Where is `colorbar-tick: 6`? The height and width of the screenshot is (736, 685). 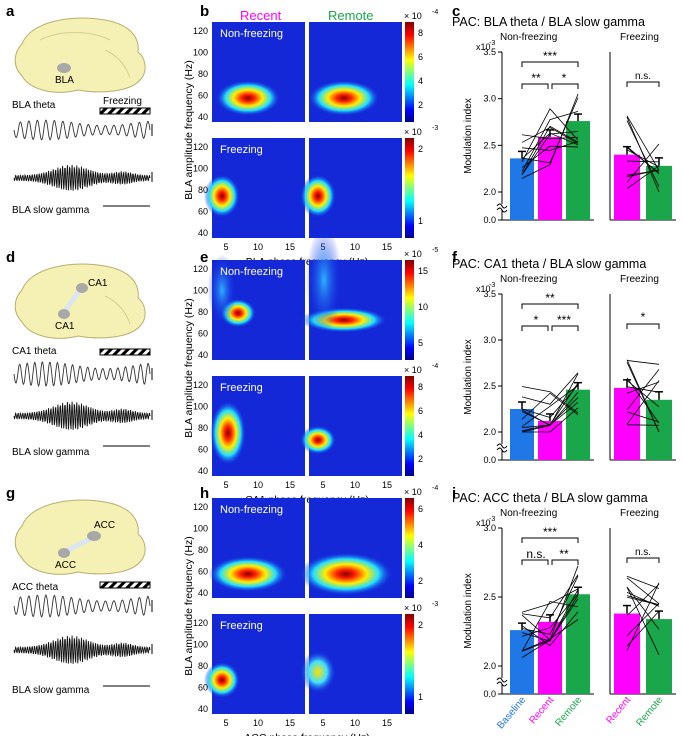 colorbar-tick: 6 is located at coordinates (420, 57).